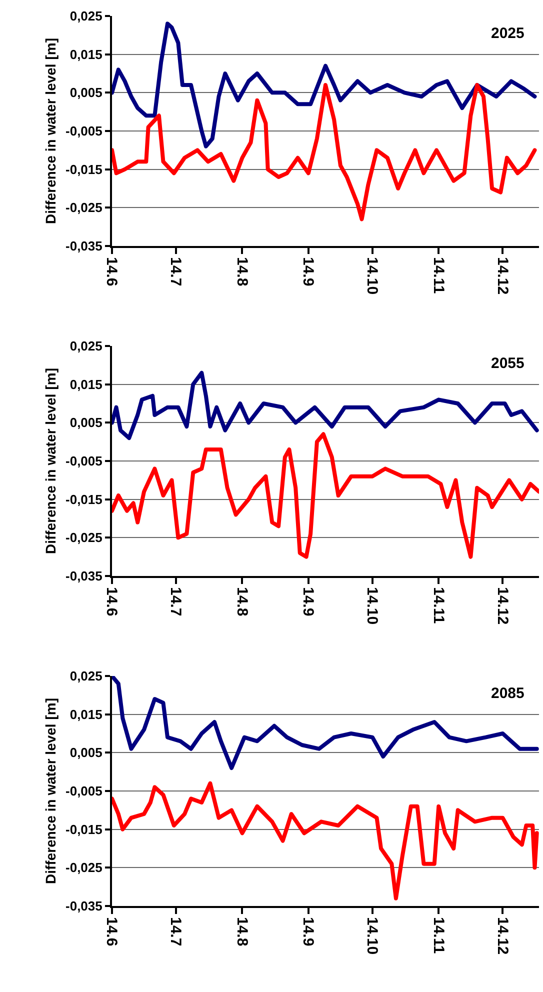 The height and width of the screenshot is (992, 543). What do you see at coordinates (507, 33) in the screenshot?
I see `annotation: 2025` at bounding box center [507, 33].